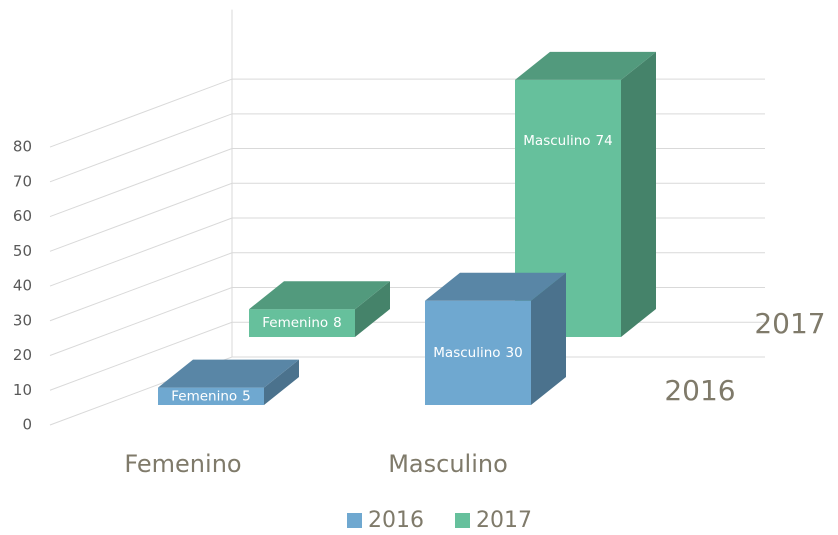 This screenshot has height=535, width=838. Describe the element at coordinates (22, 355) in the screenshot. I see `y-tick-label: 20` at that location.